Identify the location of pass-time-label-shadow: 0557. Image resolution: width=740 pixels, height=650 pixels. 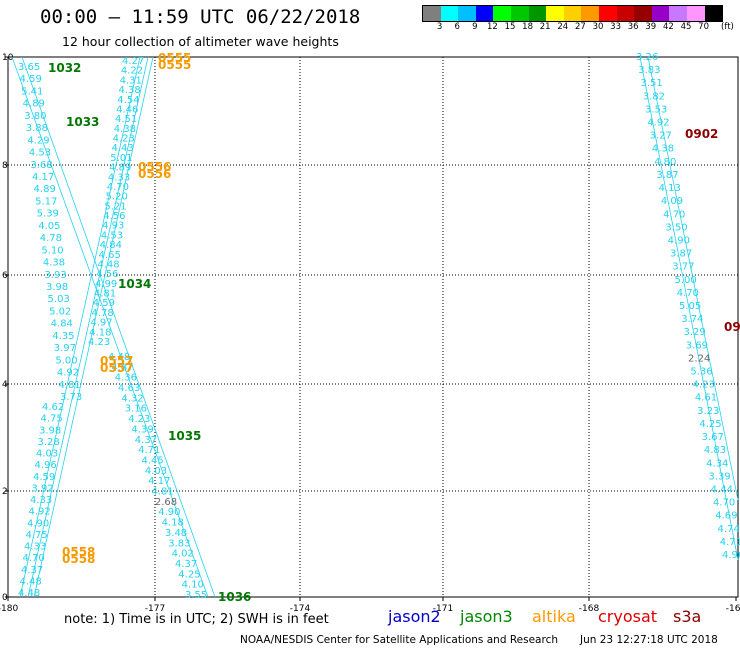
(116, 368).